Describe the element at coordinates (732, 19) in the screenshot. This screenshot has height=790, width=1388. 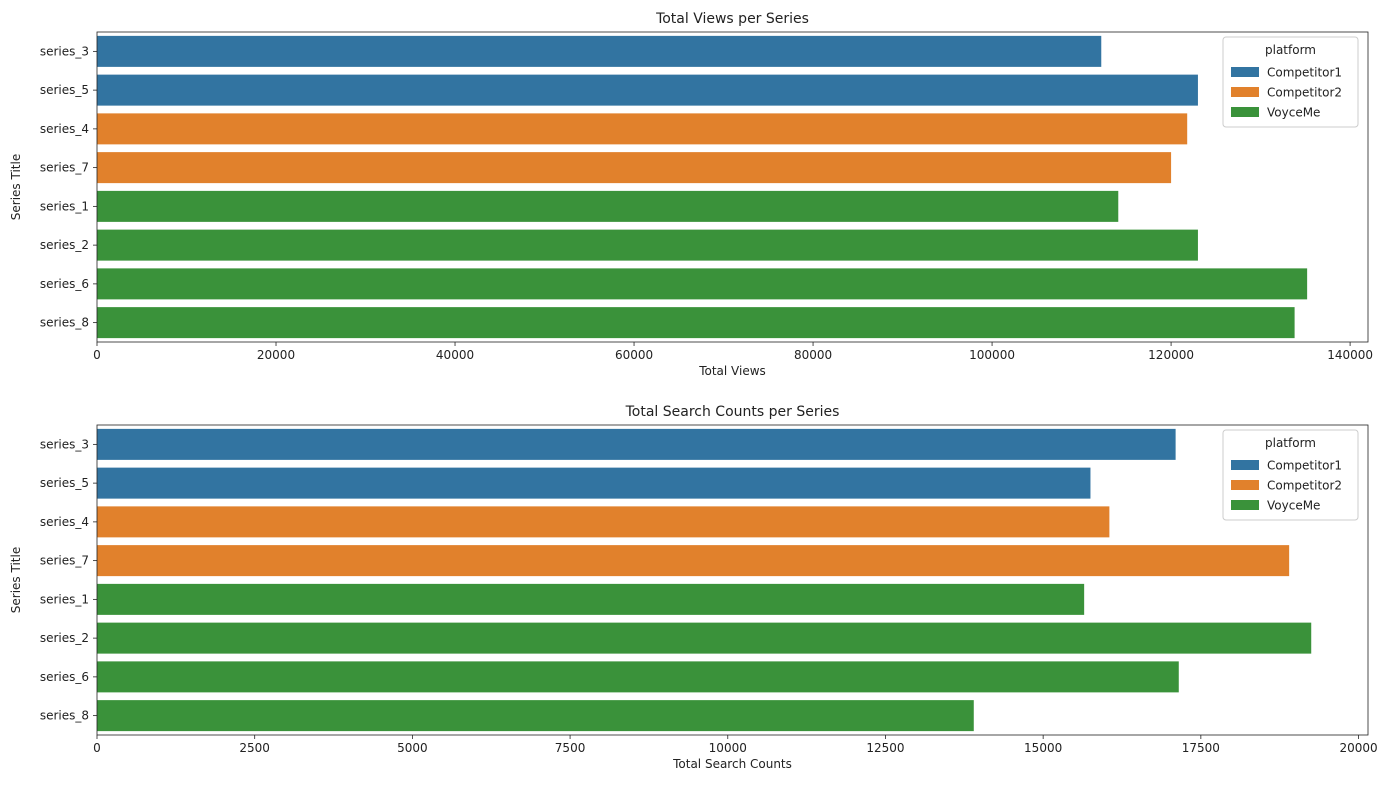
I see `chart-title: Total Views per Series` at that location.